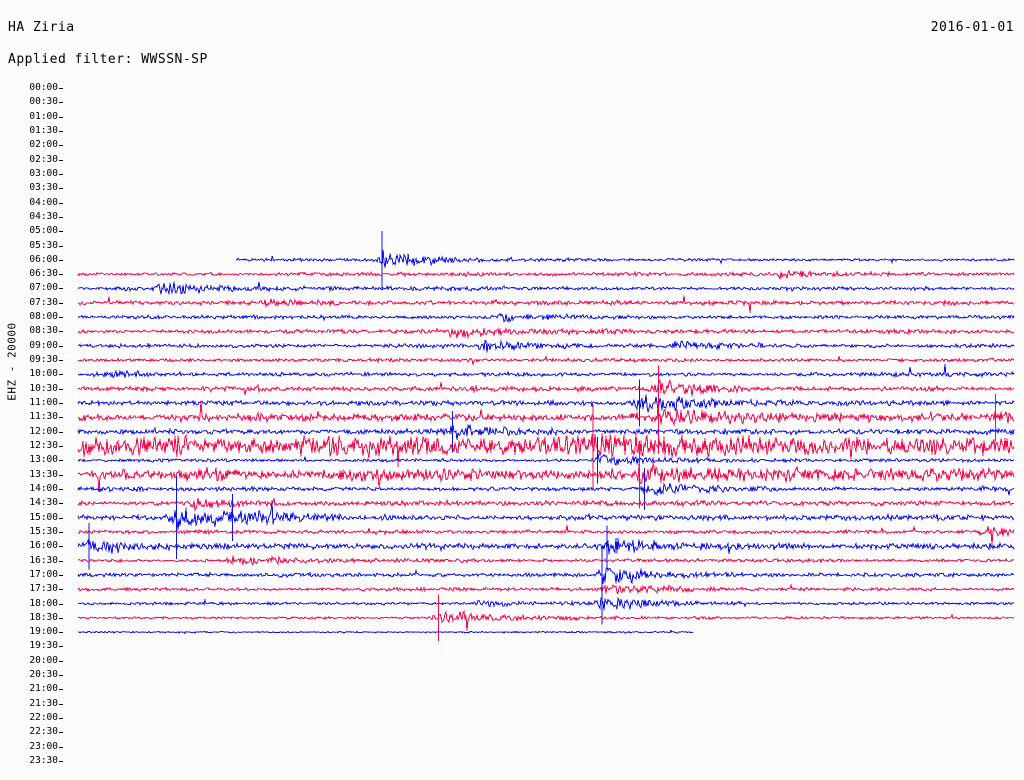 This screenshot has height=780, width=1024. Describe the element at coordinates (43, 403) in the screenshot. I see `time-tick-label: 11:00` at that location.